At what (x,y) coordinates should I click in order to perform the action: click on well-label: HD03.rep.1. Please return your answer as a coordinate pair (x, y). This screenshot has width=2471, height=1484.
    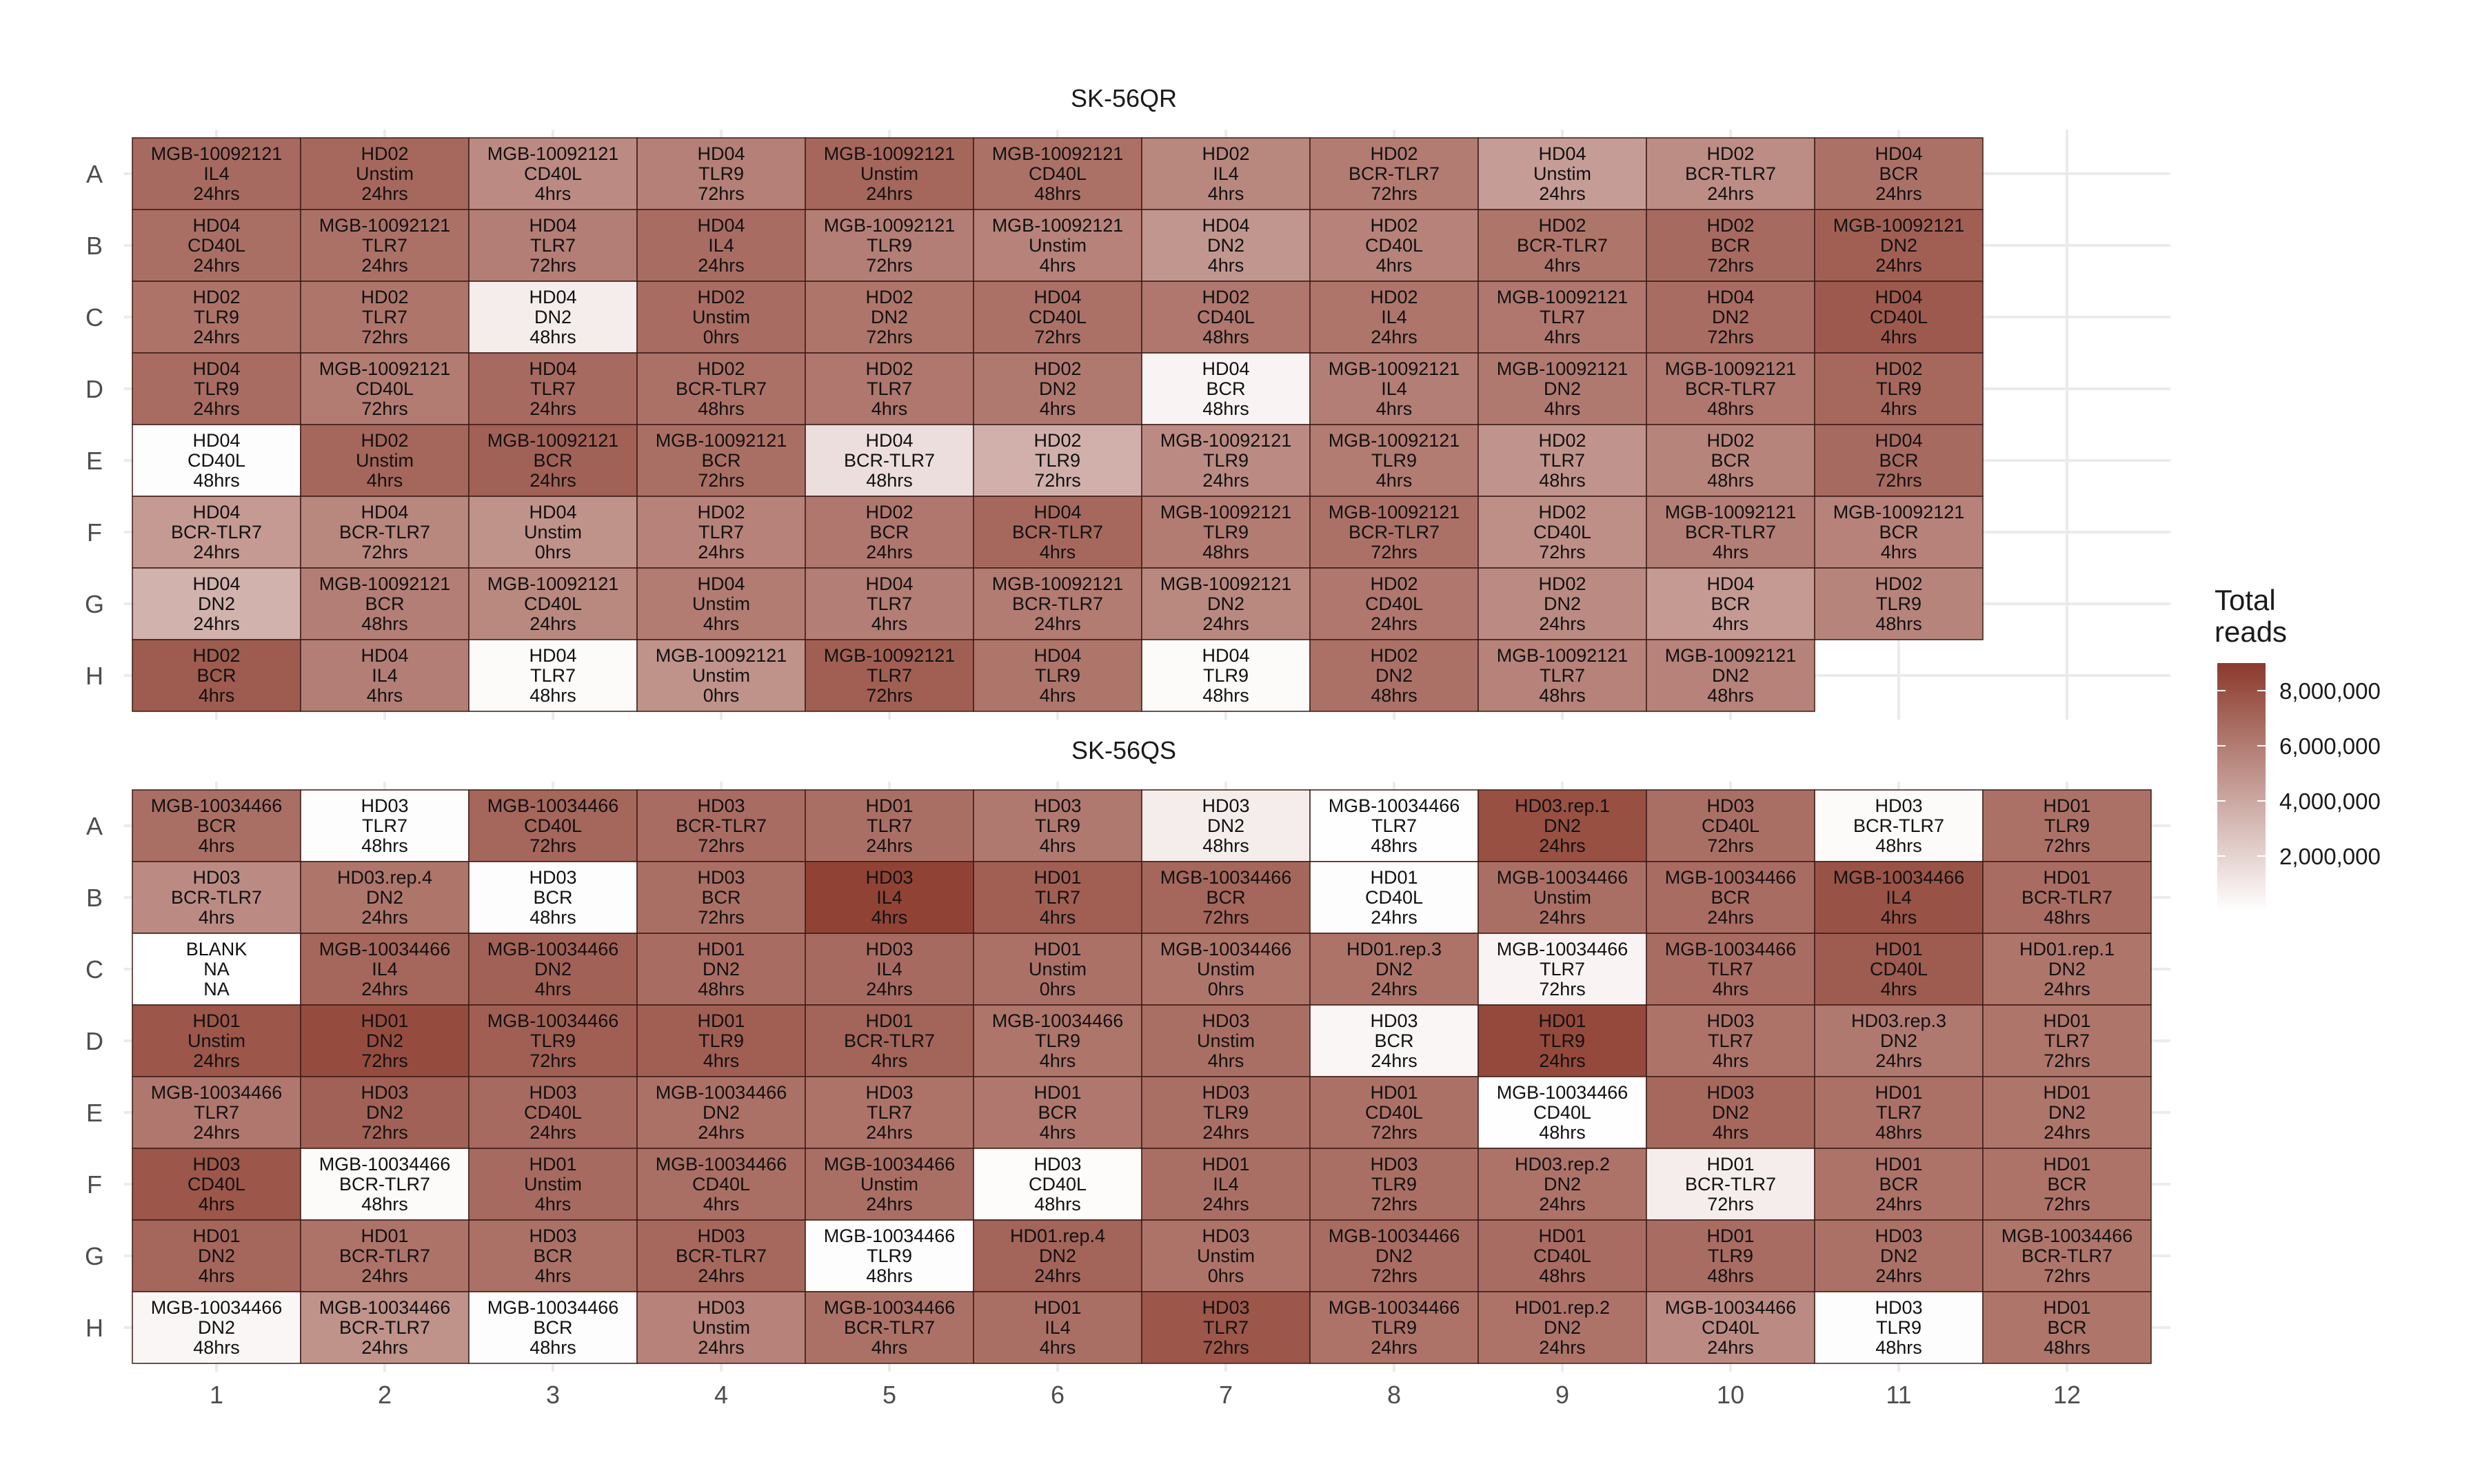
    Looking at the image, I should click on (1562, 805).